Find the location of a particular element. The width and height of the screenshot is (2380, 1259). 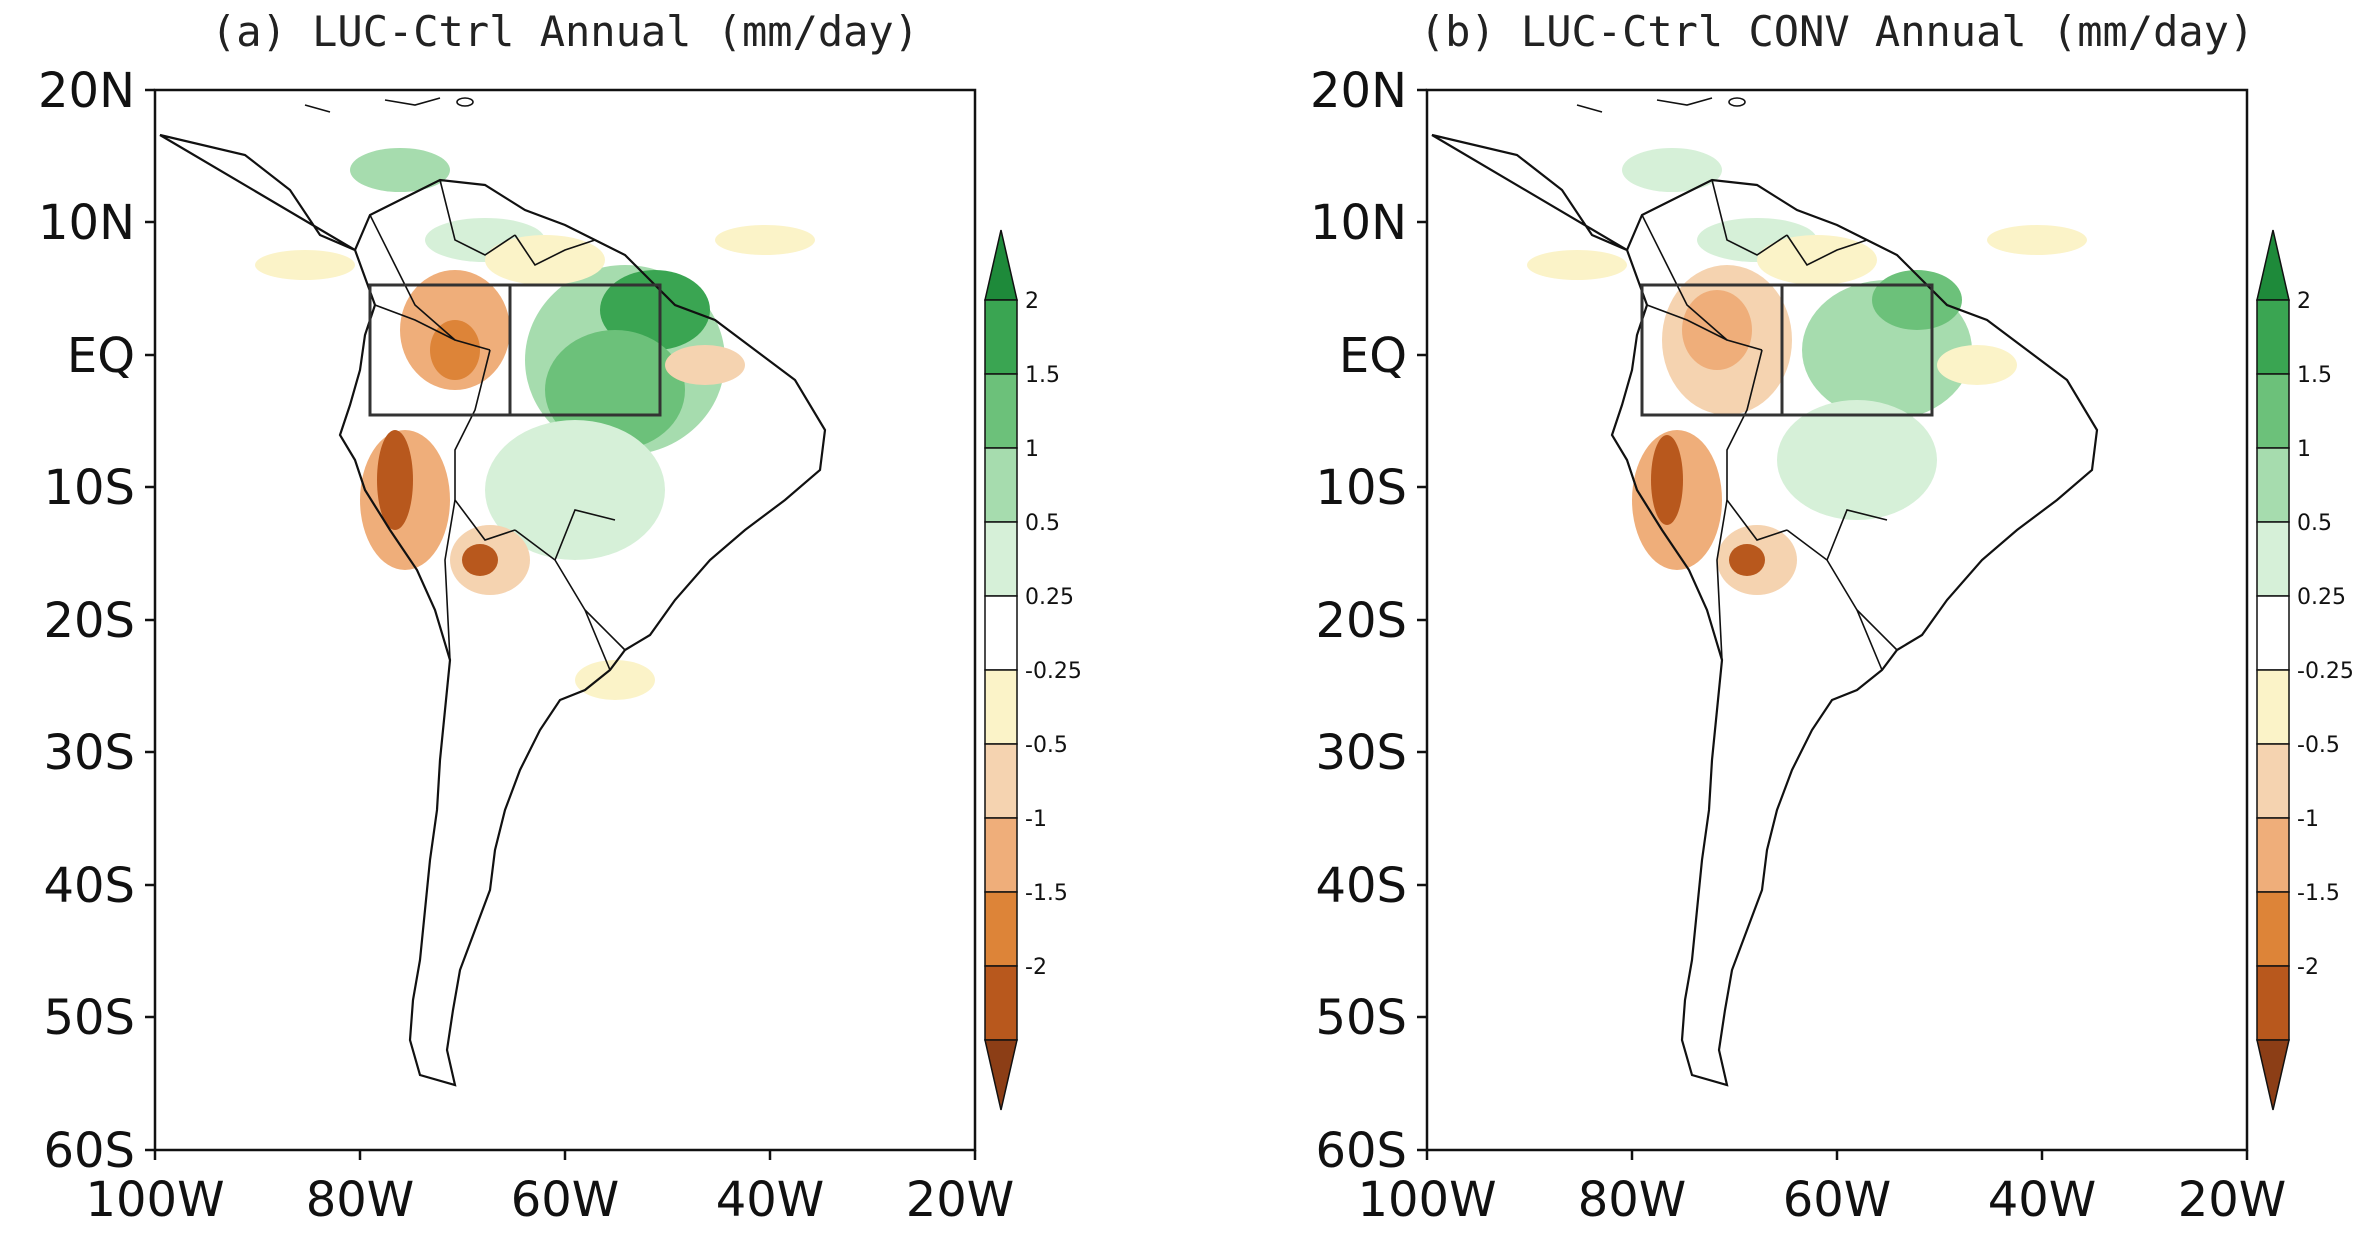

panel-a-anomaly-field is located at coordinates (535, 424).